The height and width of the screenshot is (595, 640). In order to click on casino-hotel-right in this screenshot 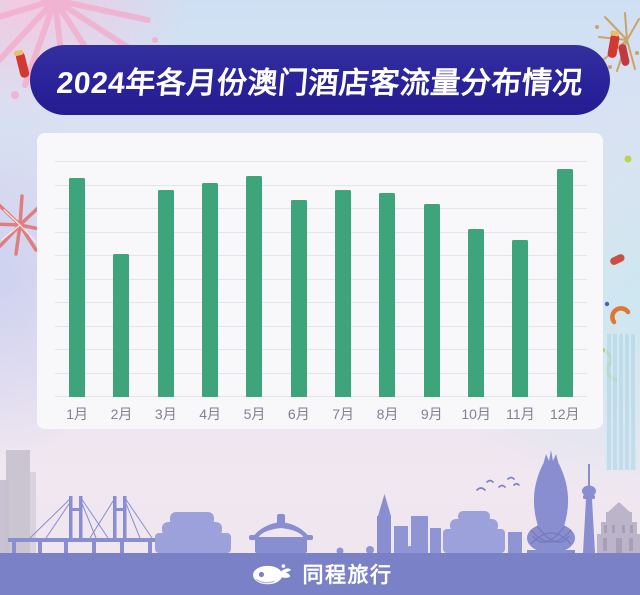, I will do `click(474, 532)`.